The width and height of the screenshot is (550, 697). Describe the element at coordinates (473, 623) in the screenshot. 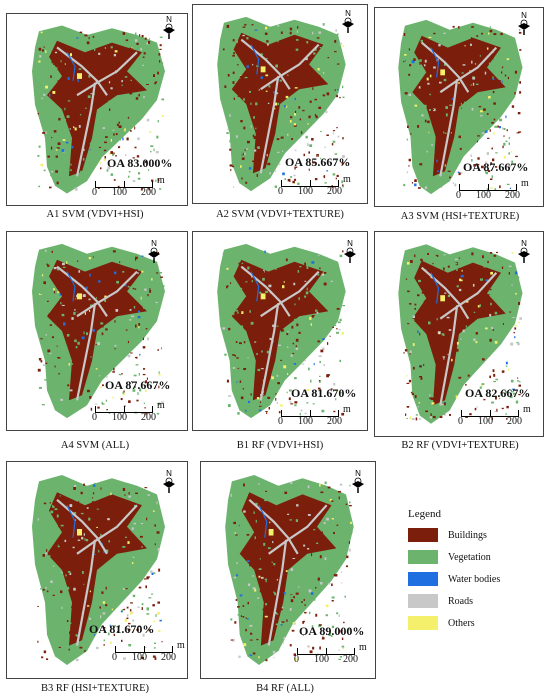

I see `legend-item-others: Others` at that location.